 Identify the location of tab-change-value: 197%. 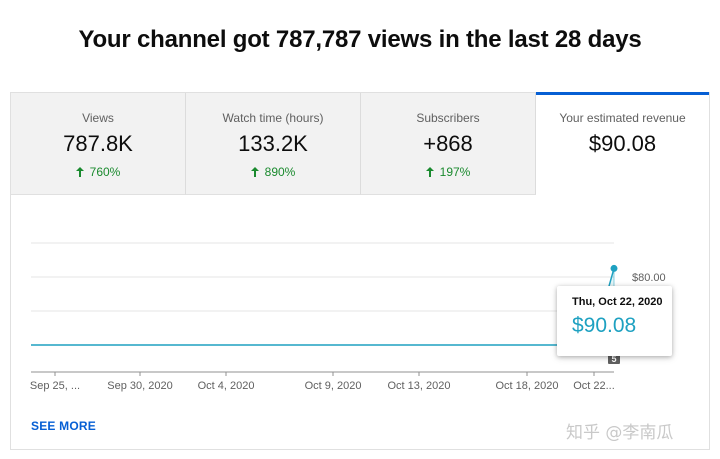
(455, 172).